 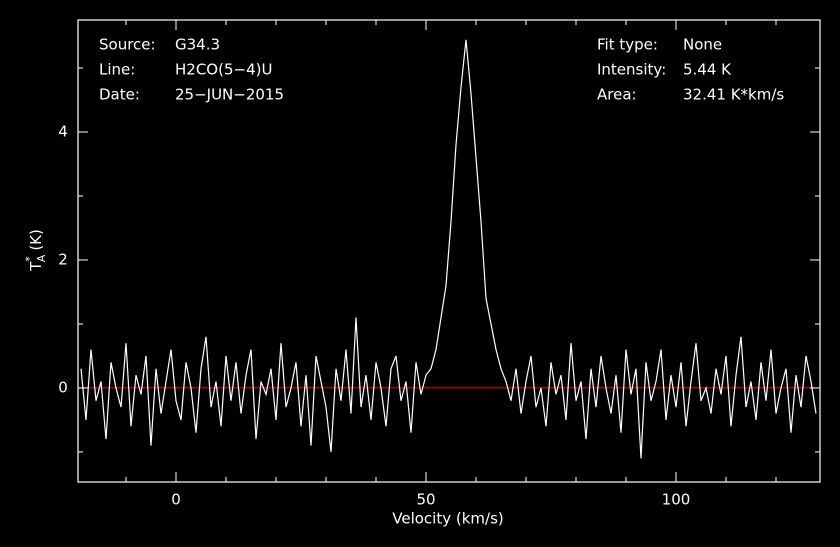 What do you see at coordinates (617, 95) in the screenshot?
I see `info-label: Area:` at bounding box center [617, 95].